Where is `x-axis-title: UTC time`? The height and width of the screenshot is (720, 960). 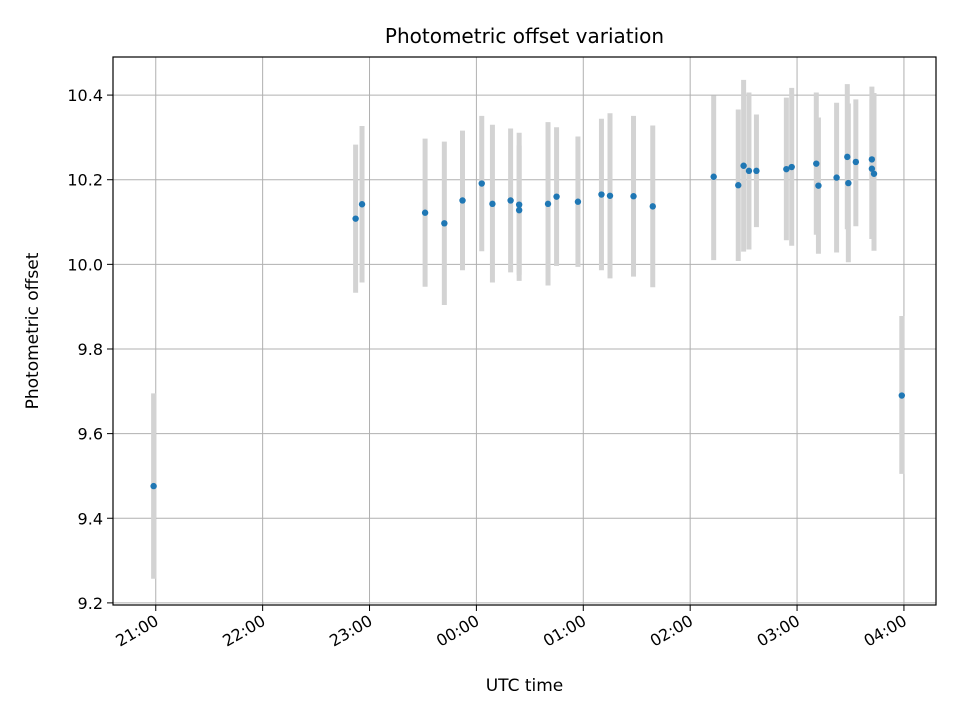
x-axis-title: UTC time is located at coordinates (525, 686).